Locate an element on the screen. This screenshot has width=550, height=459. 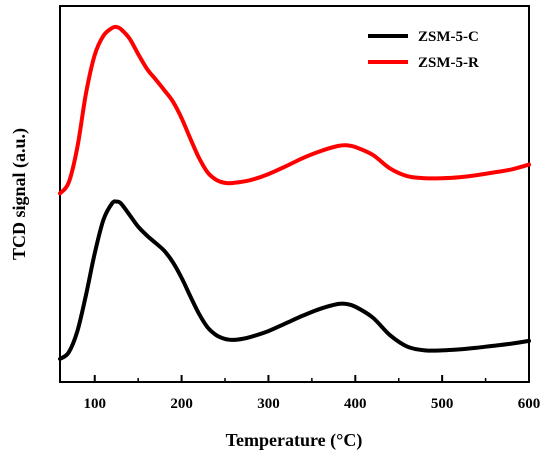
legend-label-zsm-5-c: ZSM-5-C is located at coordinates (448, 37).